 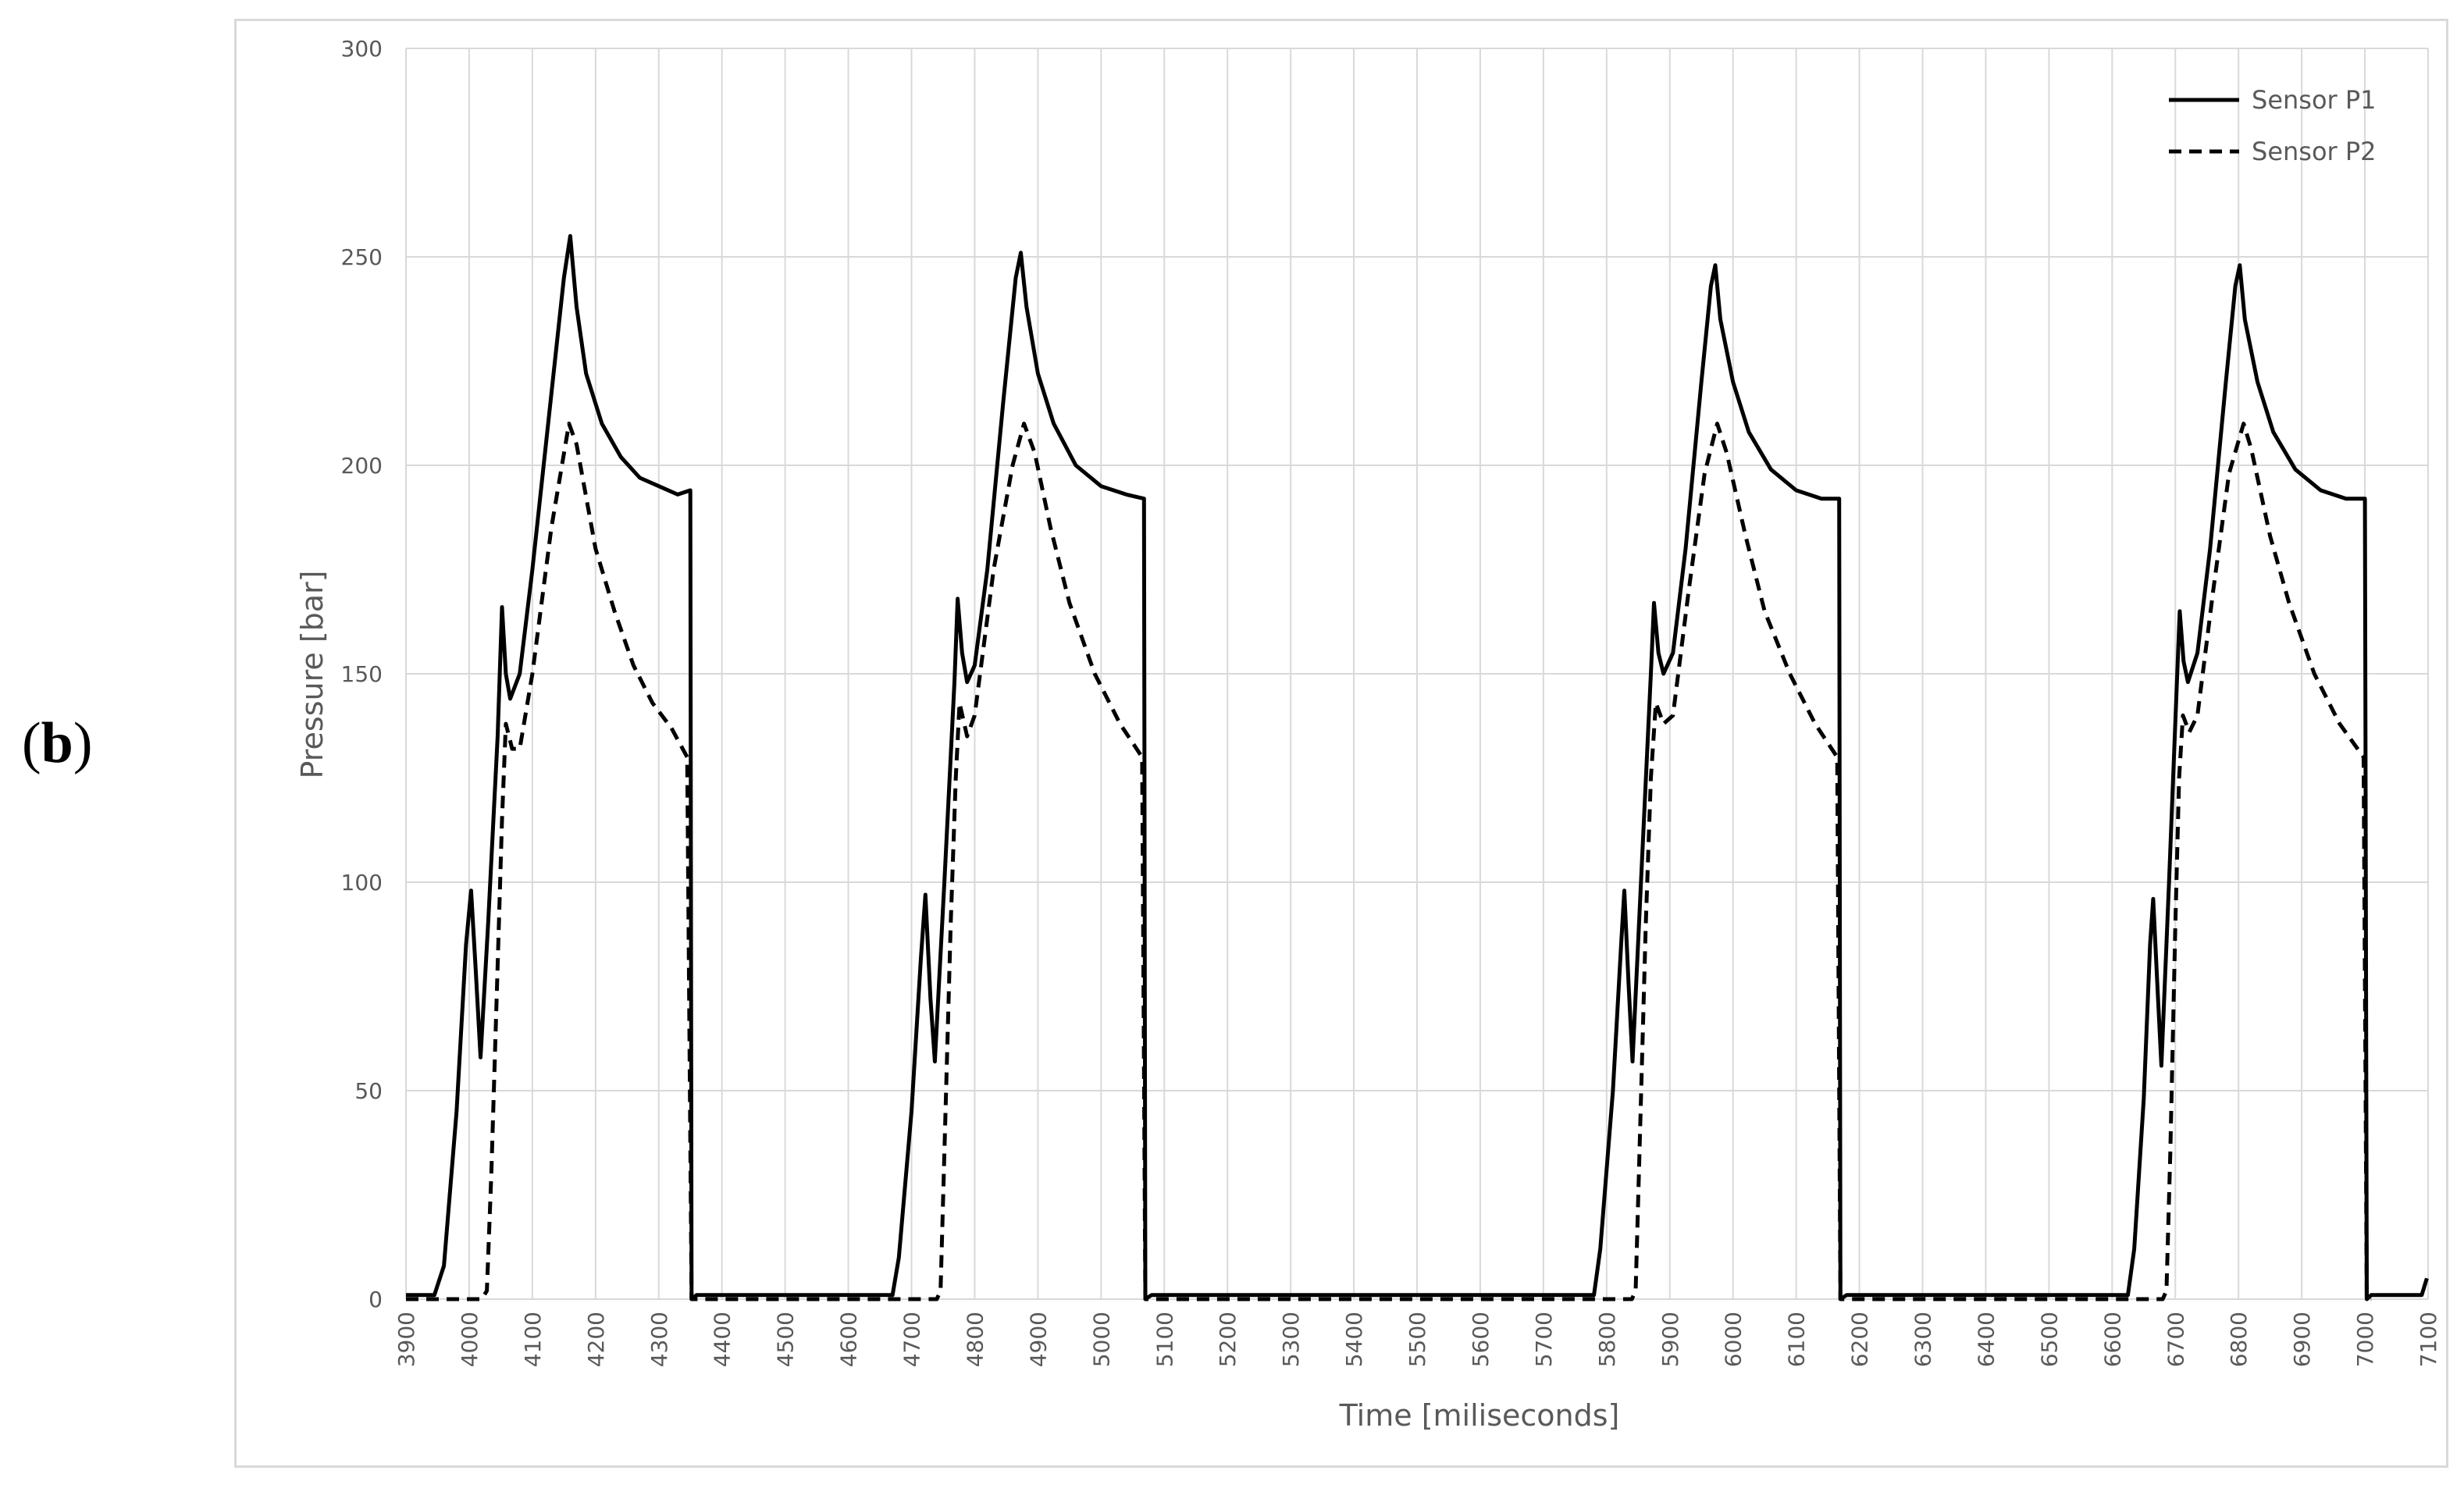 What do you see at coordinates (1164, 1340) in the screenshot?
I see `x-tick-label: 5100` at bounding box center [1164, 1340].